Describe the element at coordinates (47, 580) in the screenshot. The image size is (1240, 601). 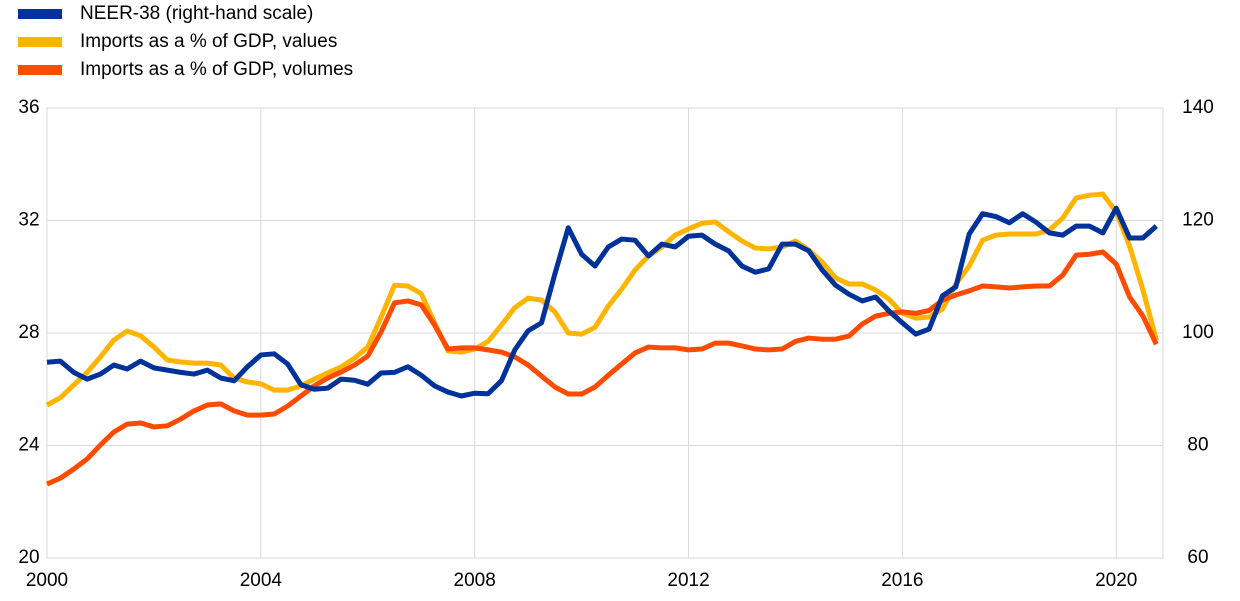
I see `x-tick-label: 2000` at that location.